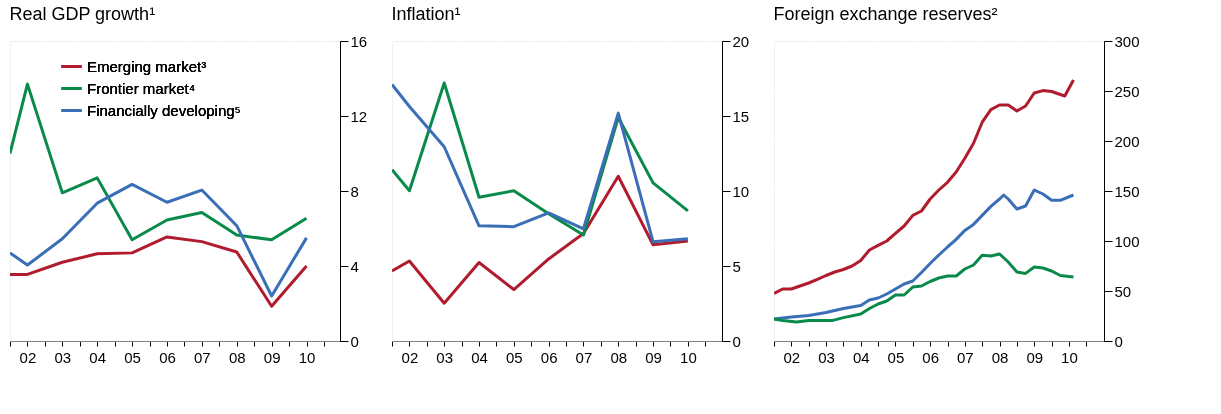 Image resolution: width=1221 pixels, height=414 pixels. I want to click on chart-title: Real GDP growth¹, so click(82, 14).